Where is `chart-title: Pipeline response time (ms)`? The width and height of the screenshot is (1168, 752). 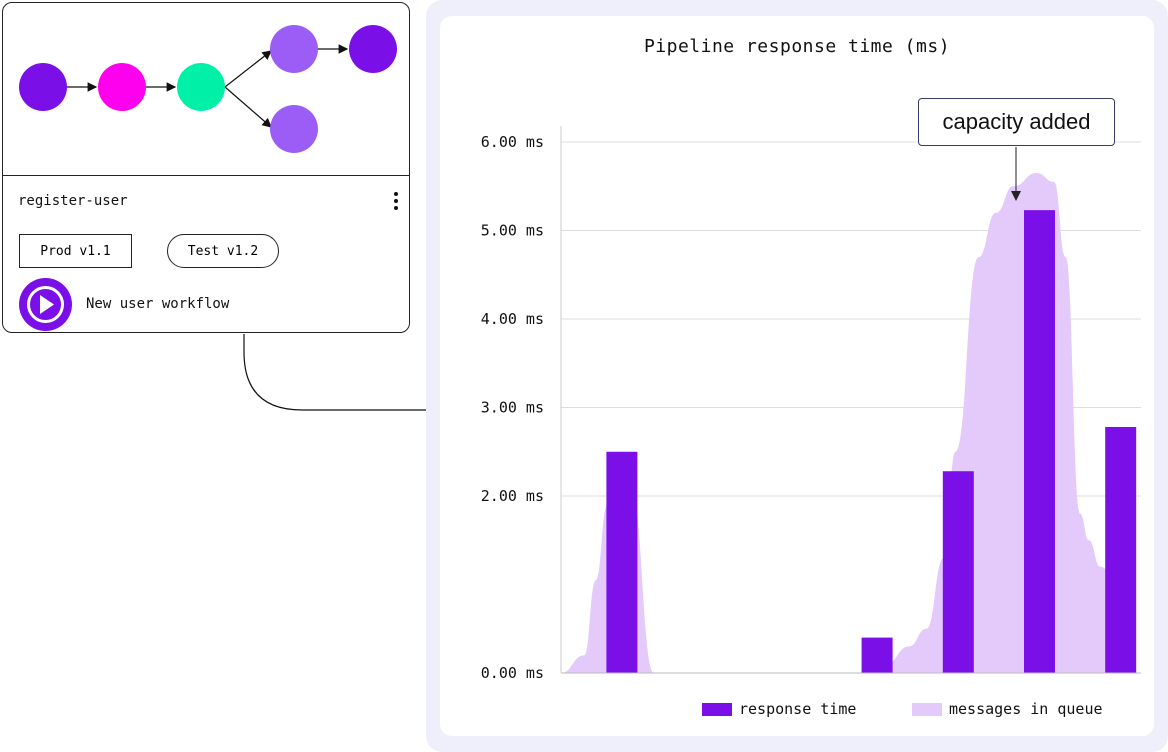 chart-title: Pipeline response time (ms) is located at coordinates (797, 46).